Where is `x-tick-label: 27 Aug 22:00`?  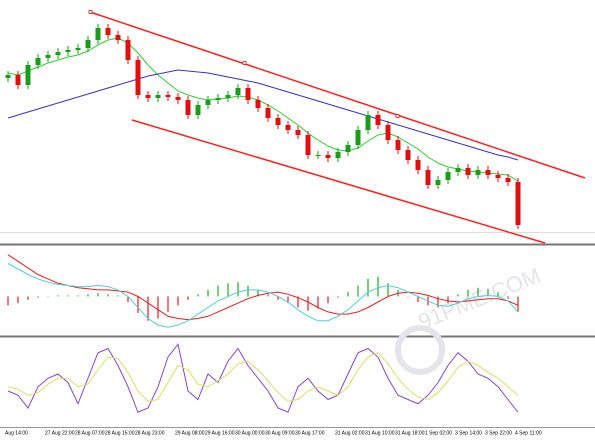 x-tick-label: 27 Aug 22:00 is located at coordinates (60, 433).